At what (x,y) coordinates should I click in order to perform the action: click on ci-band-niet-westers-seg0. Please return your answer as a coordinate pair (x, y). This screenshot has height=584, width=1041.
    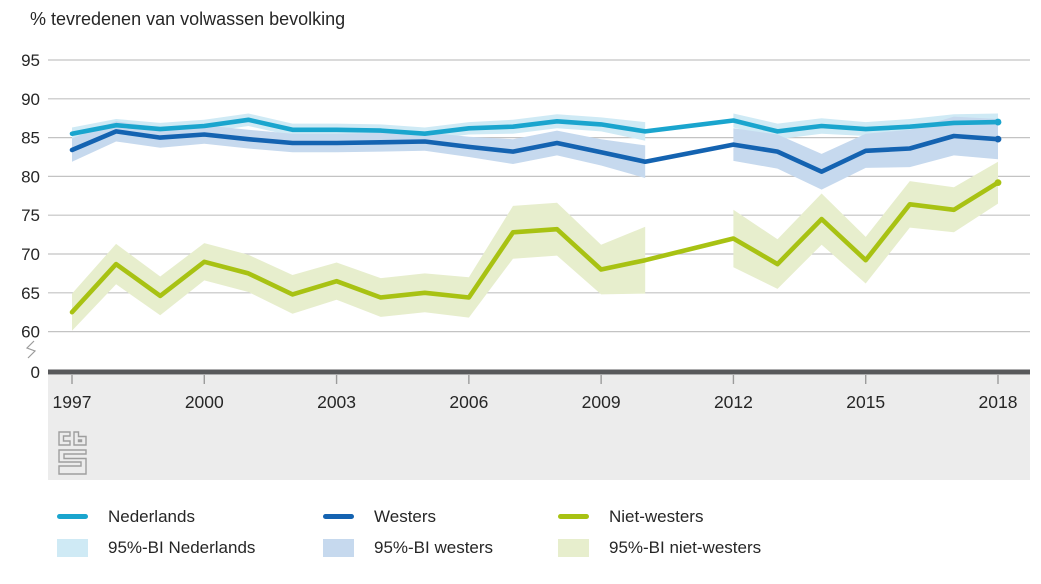
    Looking at the image, I should click on (359, 266).